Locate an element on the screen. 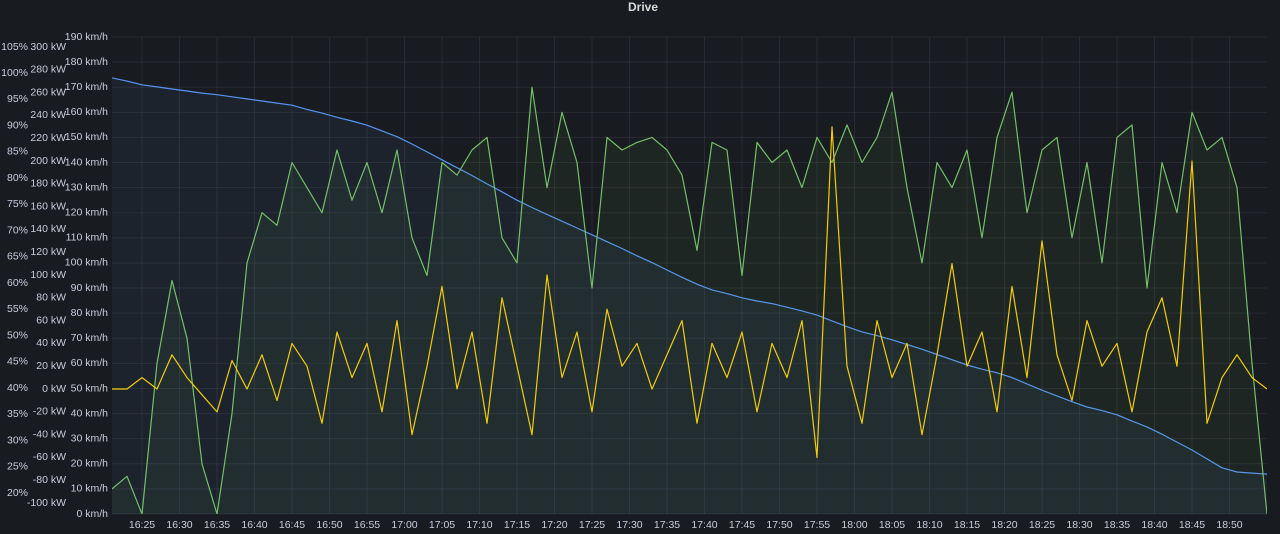  x-tick-label: 17:40 is located at coordinates (704, 525).